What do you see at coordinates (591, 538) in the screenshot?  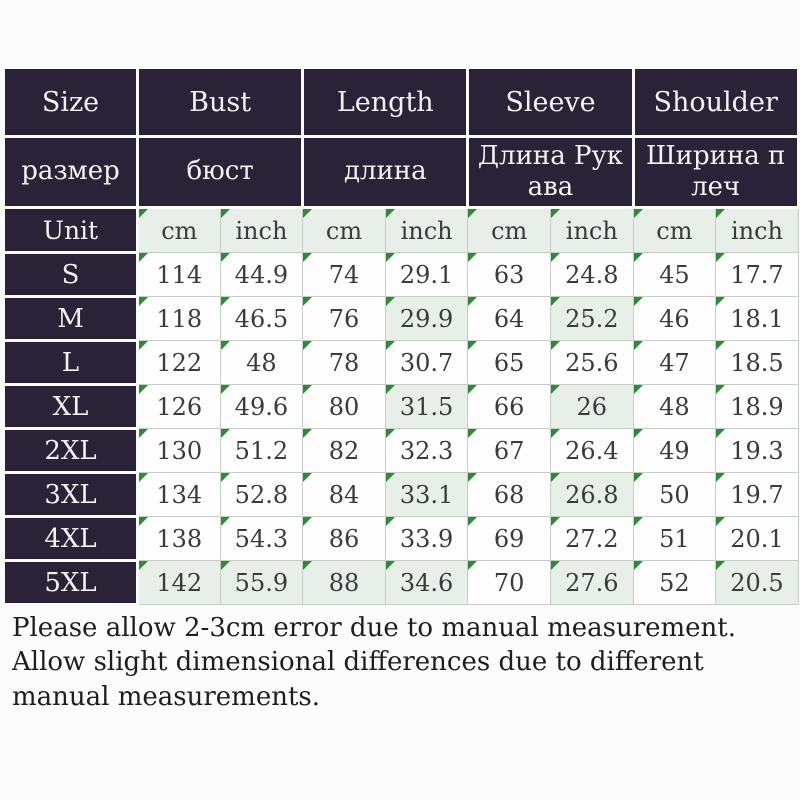 I see `value-cell: 27.2` at bounding box center [591, 538].